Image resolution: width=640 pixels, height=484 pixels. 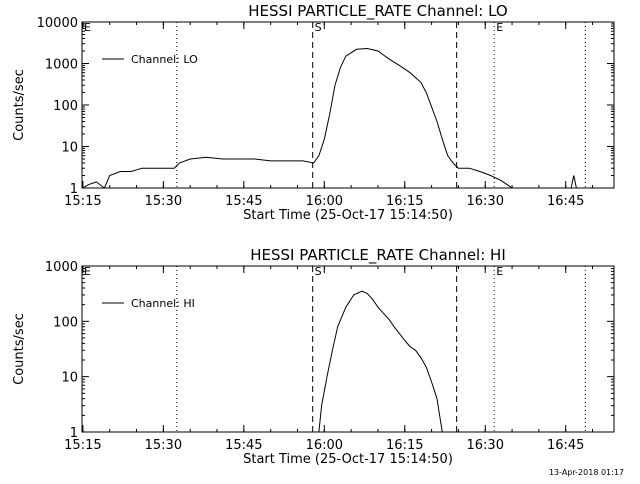 I want to click on footer-timestamp: 13-Apr-2018 01:17, so click(x=586, y=472).